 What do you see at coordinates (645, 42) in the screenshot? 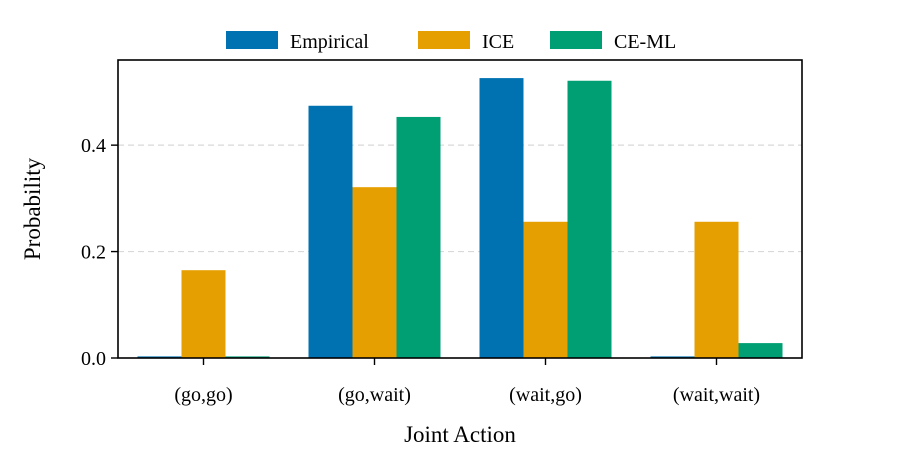
I see `legend-label: CE-ML` at bounding box center [645, 42].